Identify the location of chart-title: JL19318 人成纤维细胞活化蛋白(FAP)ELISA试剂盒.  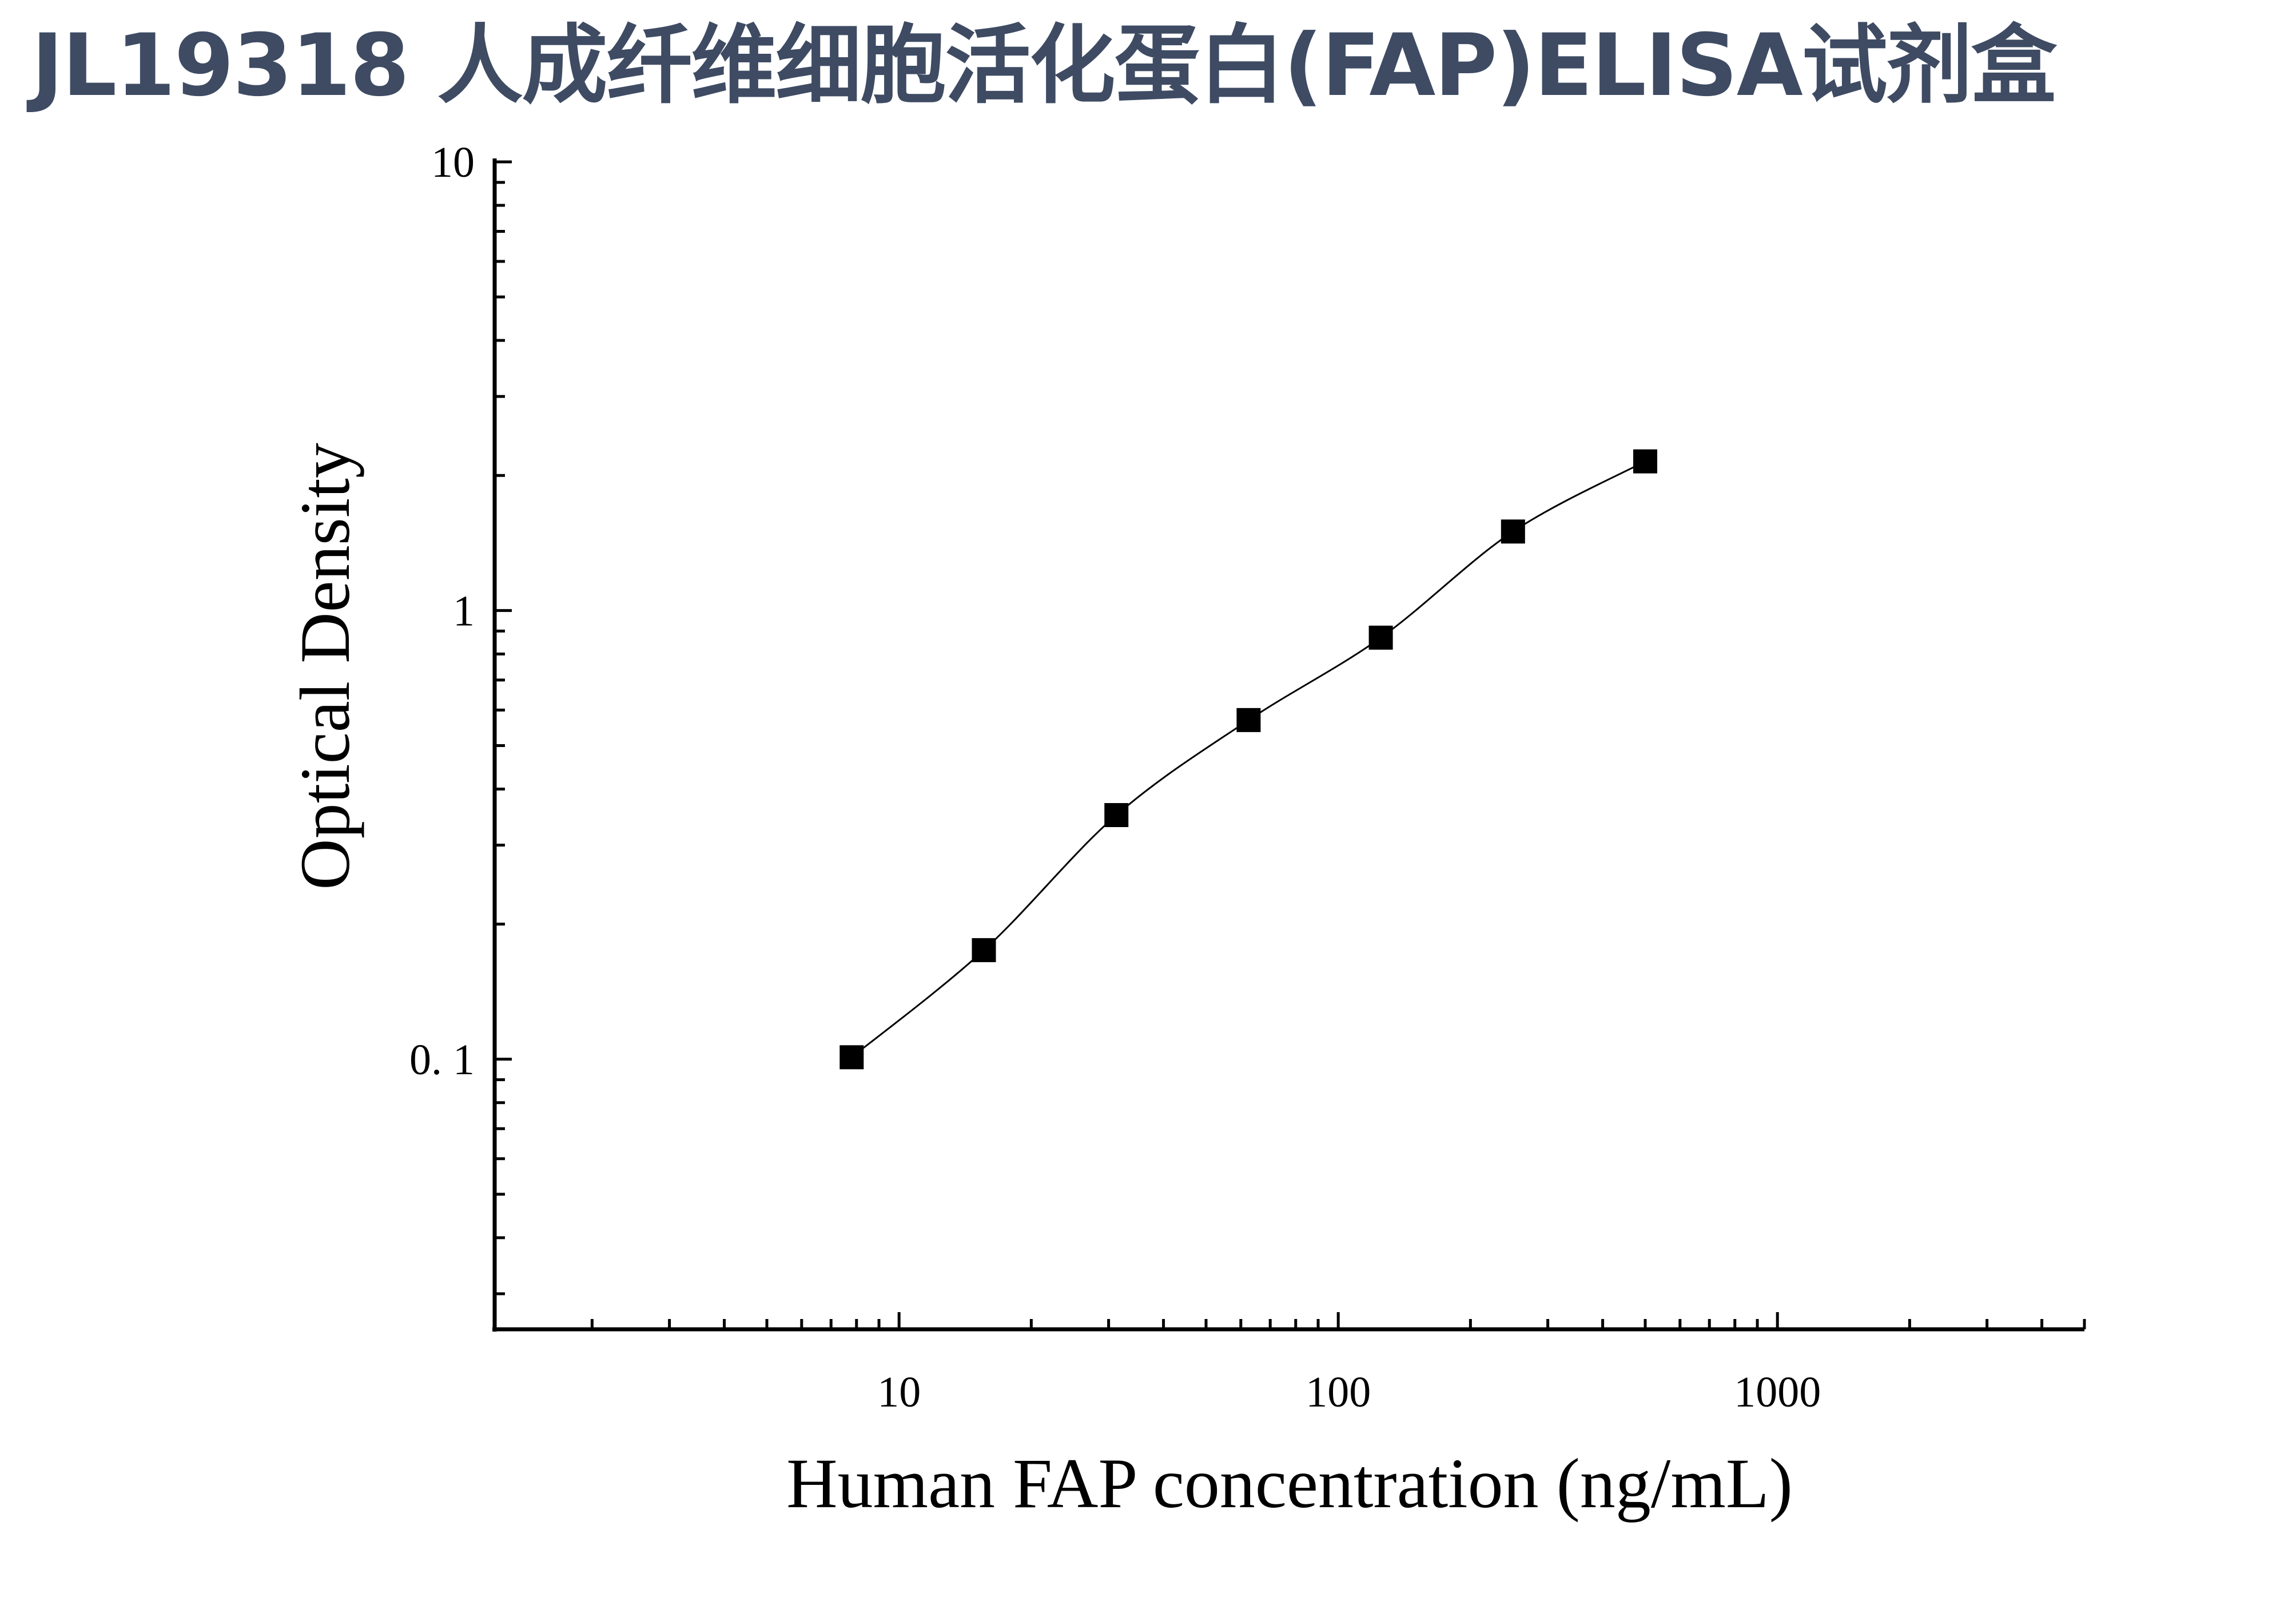
(1044, 66).